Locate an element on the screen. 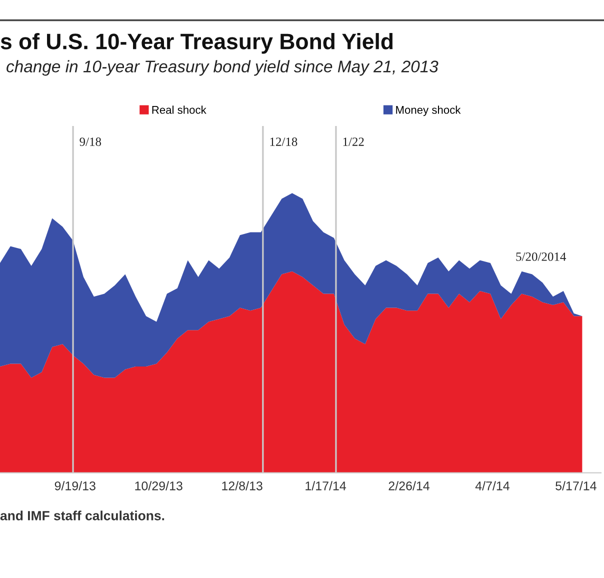 This screenshot has width=604, height=578. chart-subtitle: change in 10-year Treasury bond yield since May 21, 2013 is located at coordinates (222, 68).